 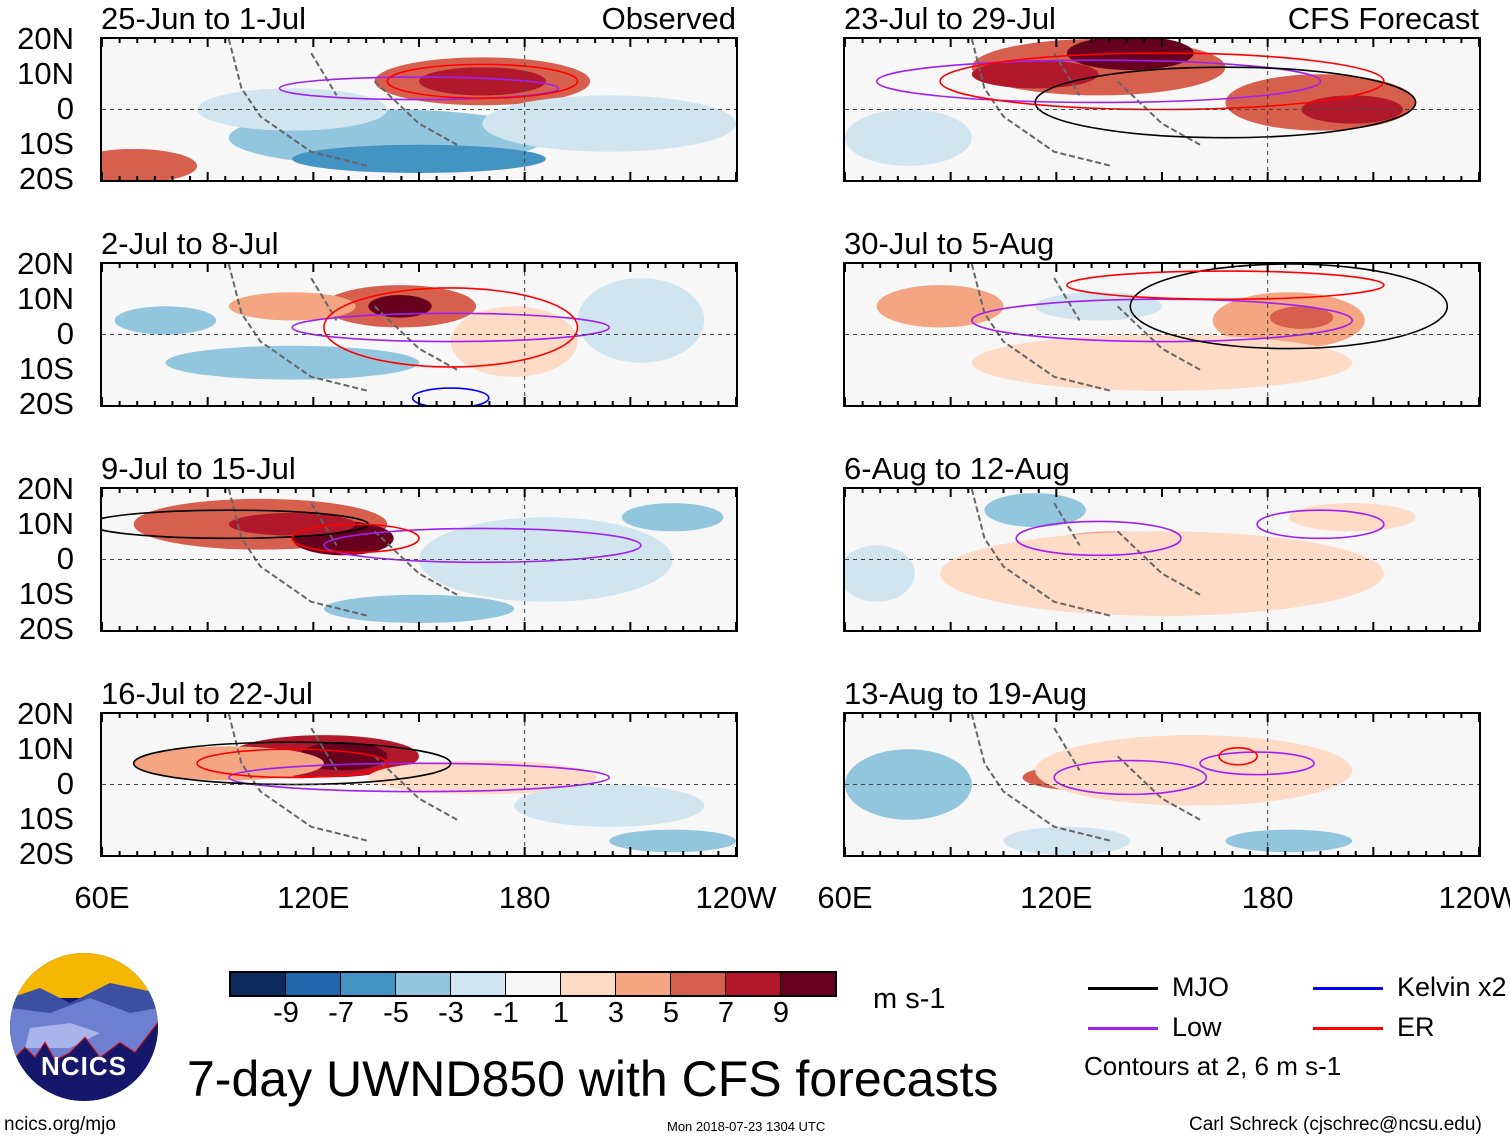 I want to click on legend-note: Contours at 2, 6 m s-1, so click(x=1213, y=1066).